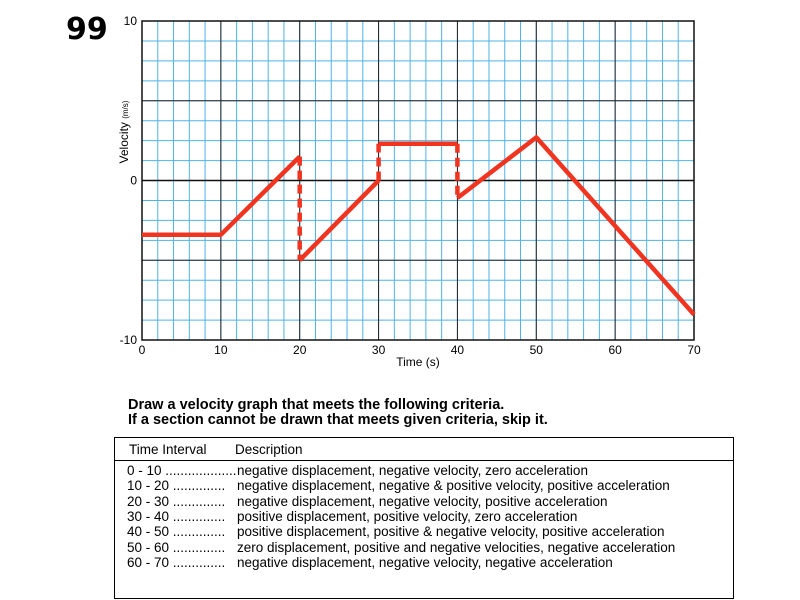  I want to click on x-tick-label: 20, so click(300, 350).